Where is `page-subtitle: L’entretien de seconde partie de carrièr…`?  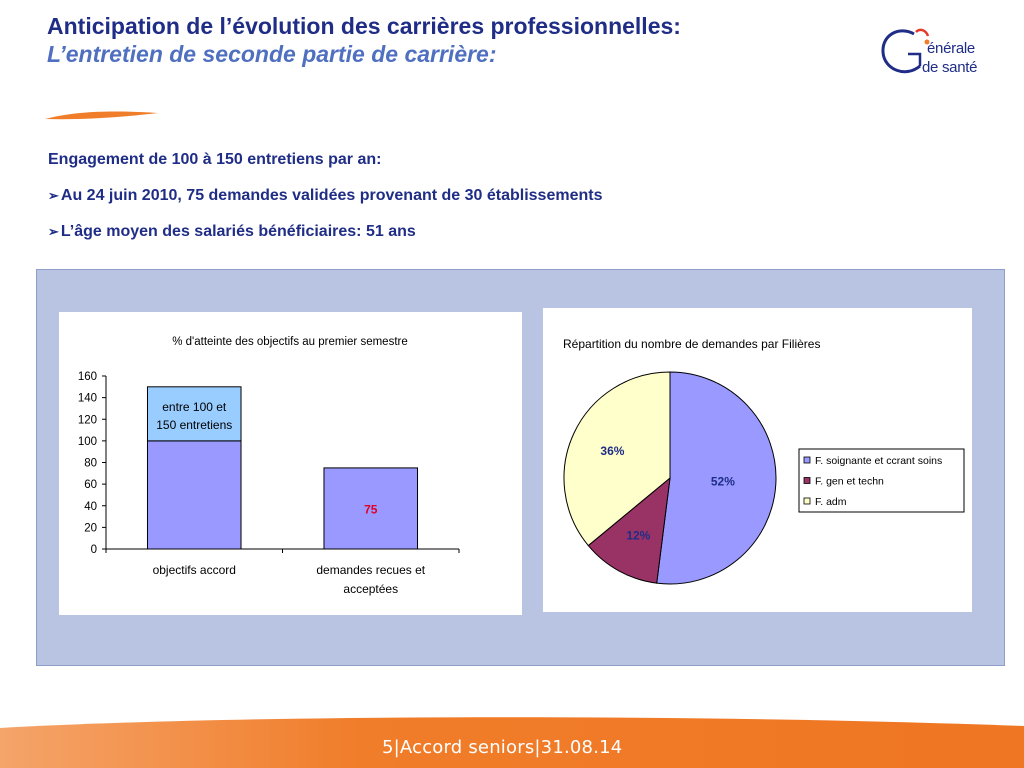 page-subtitle: L’entretien de seconde partie de carrièr… is located at coordinates (272, 54).